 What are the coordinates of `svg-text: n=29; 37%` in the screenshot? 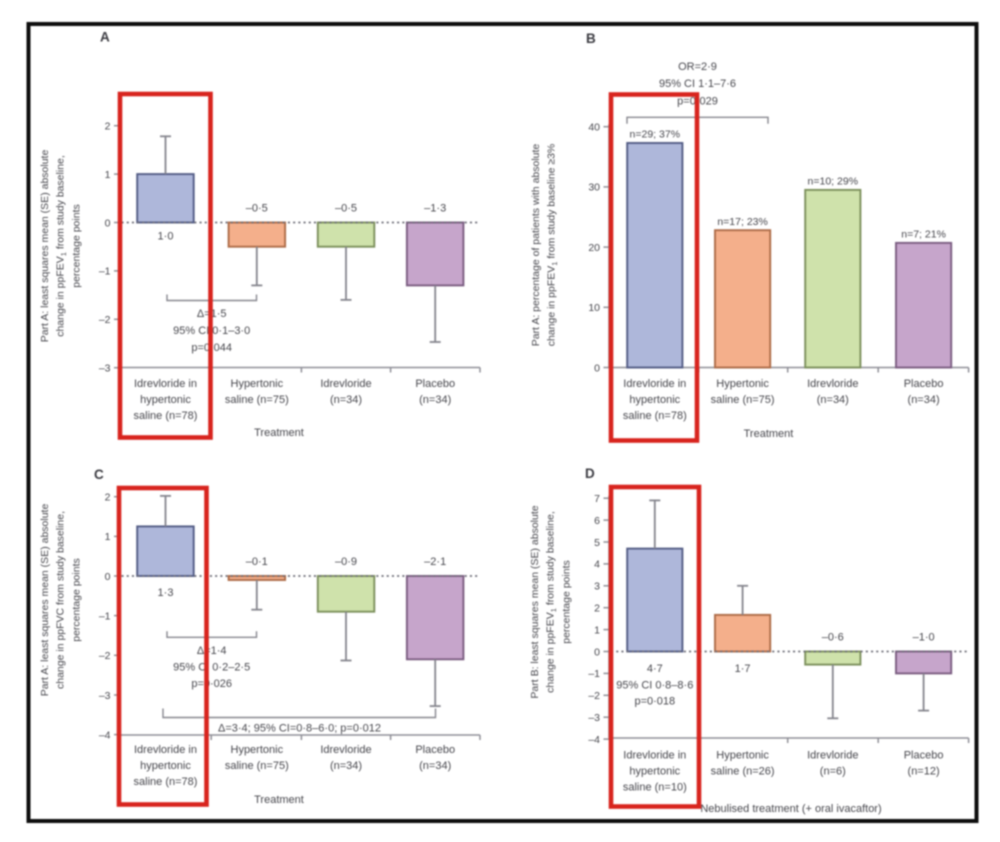 It's located at (655, 135).